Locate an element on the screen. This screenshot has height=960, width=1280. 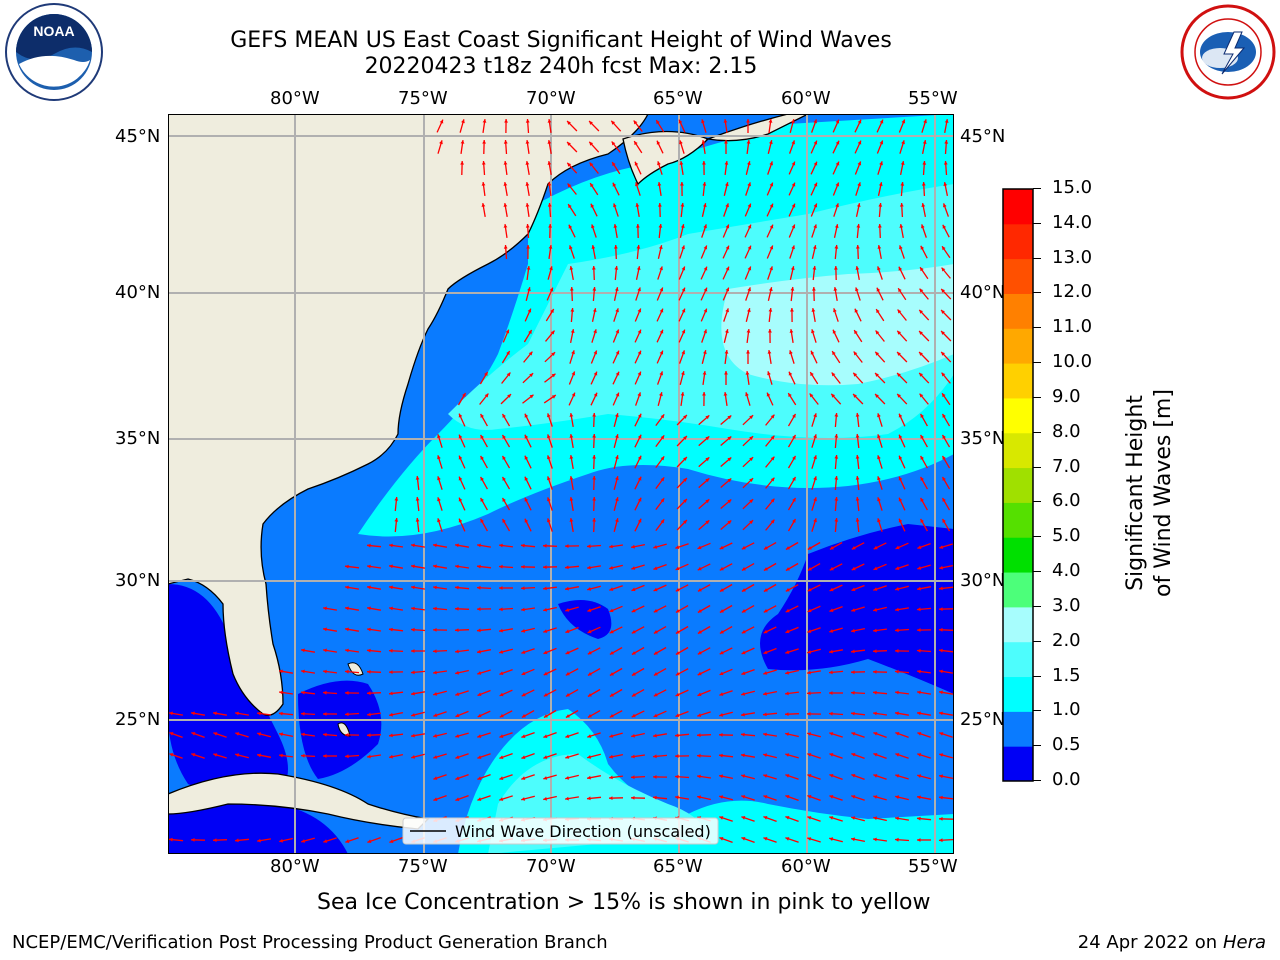
lon-label-bottom-55w: 55°W is located at coordinates (933, 866).